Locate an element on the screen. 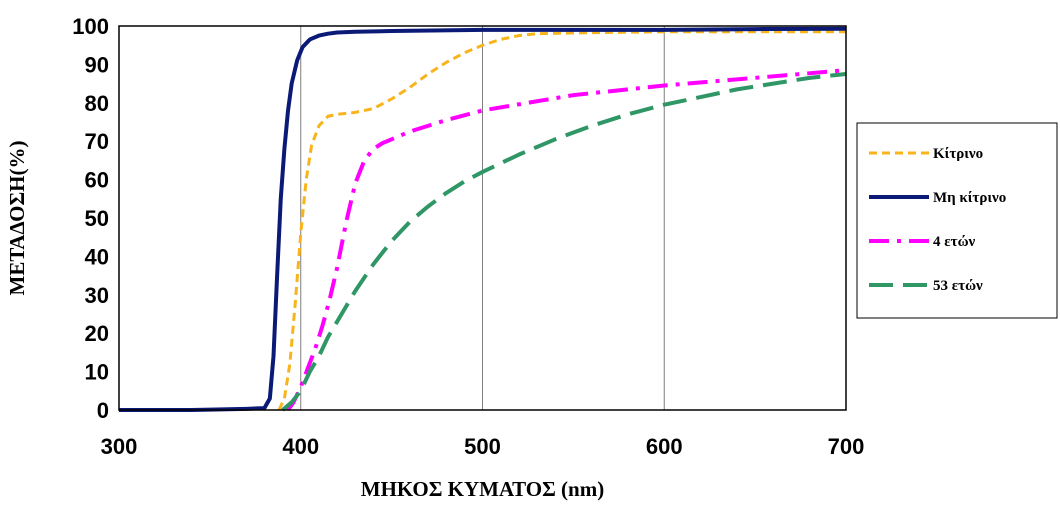  legend-label: 4 ετών is located at coordinates (954, 242).